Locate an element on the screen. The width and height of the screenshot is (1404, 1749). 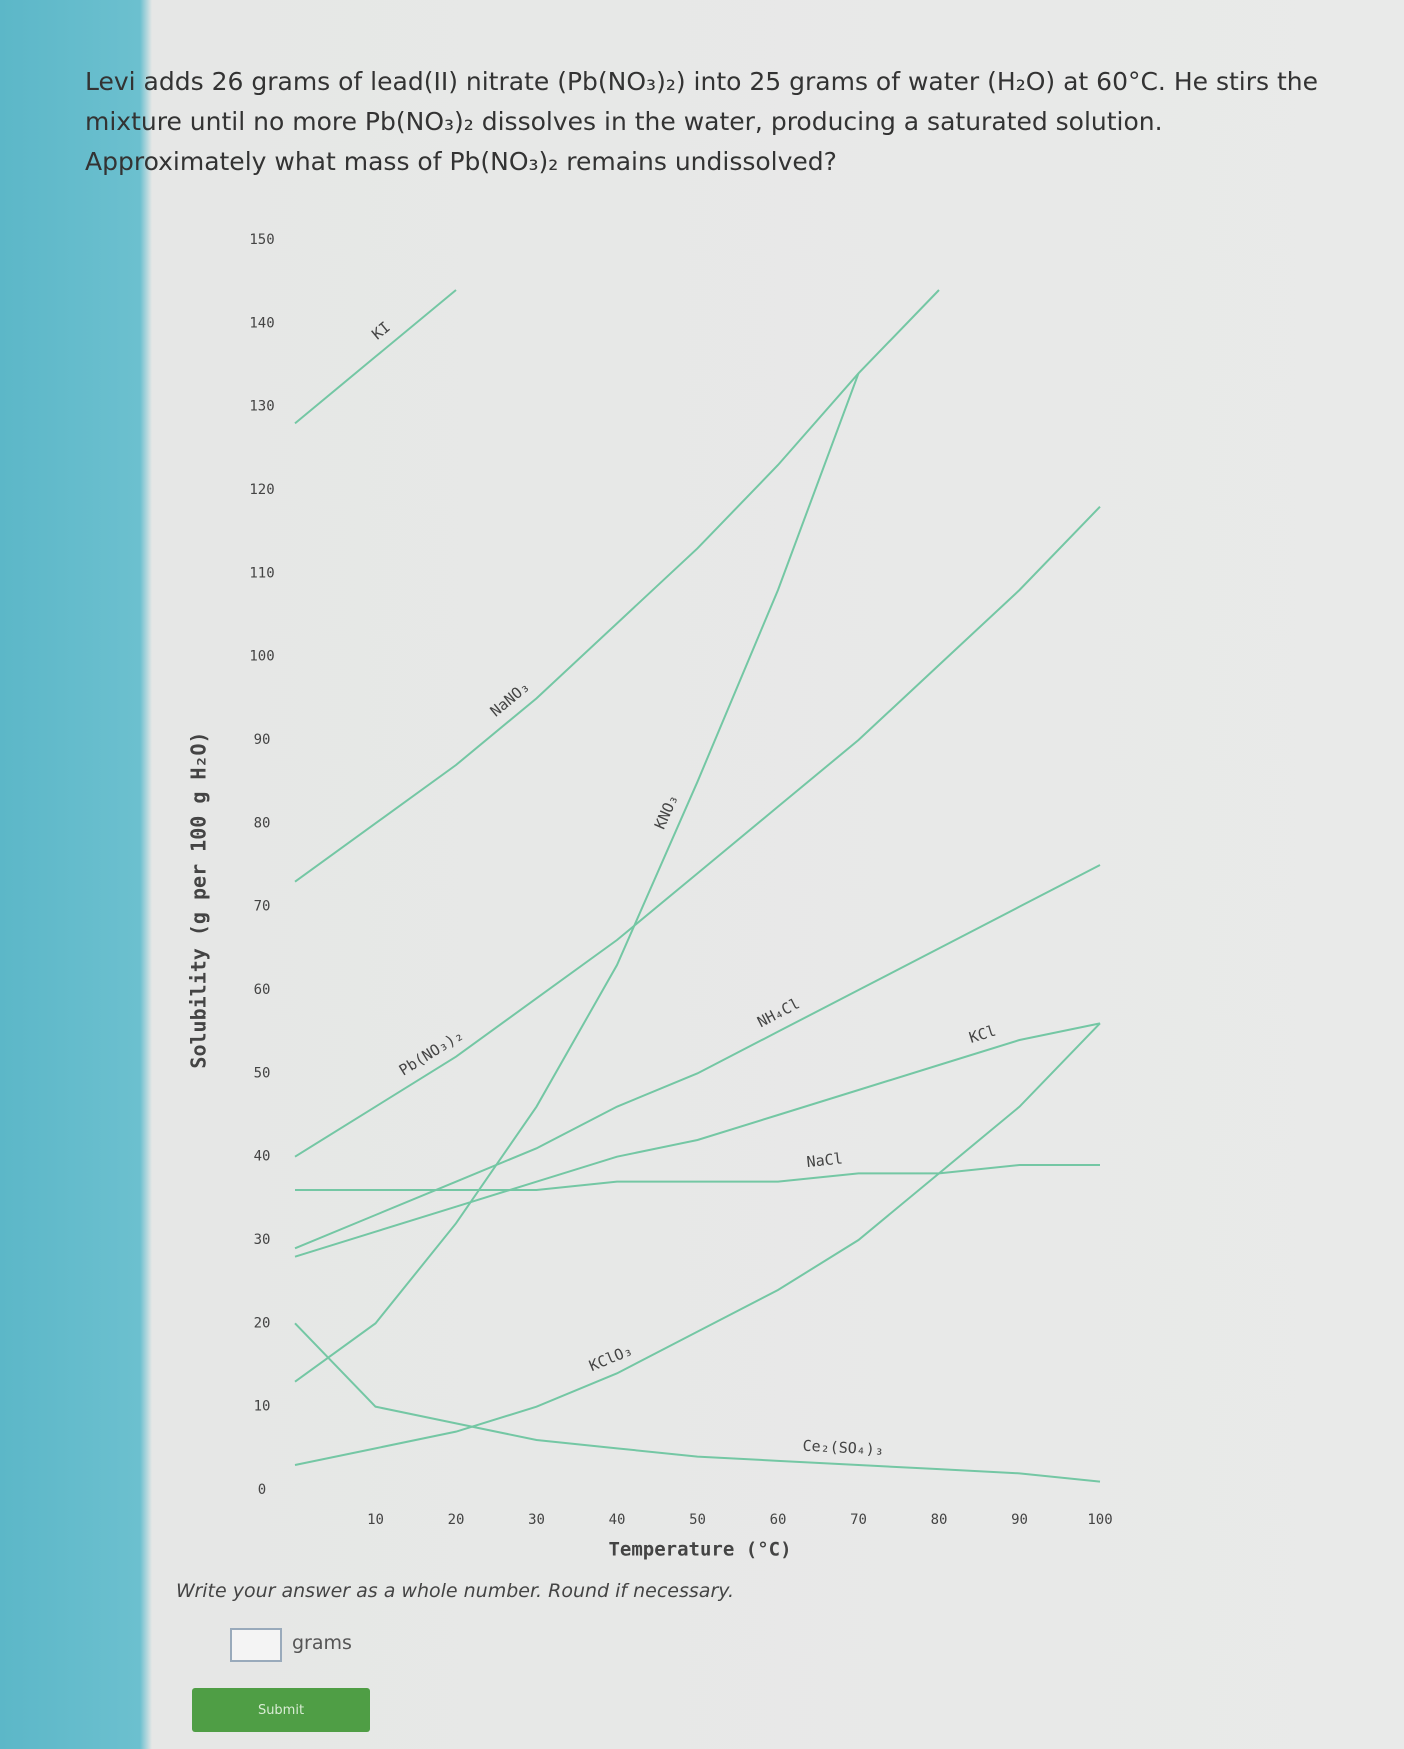
y-tick-label: 40 is located at coordinates (262, 1157).